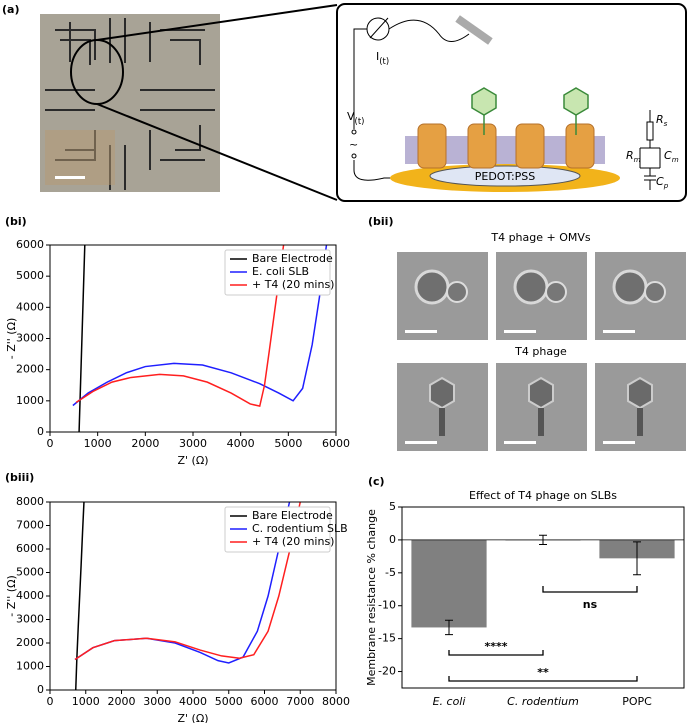  What do you see at coordinates (662, 182) in the screenshot?
I see `circuit-label: Cp` at bounding box center [662, 182].